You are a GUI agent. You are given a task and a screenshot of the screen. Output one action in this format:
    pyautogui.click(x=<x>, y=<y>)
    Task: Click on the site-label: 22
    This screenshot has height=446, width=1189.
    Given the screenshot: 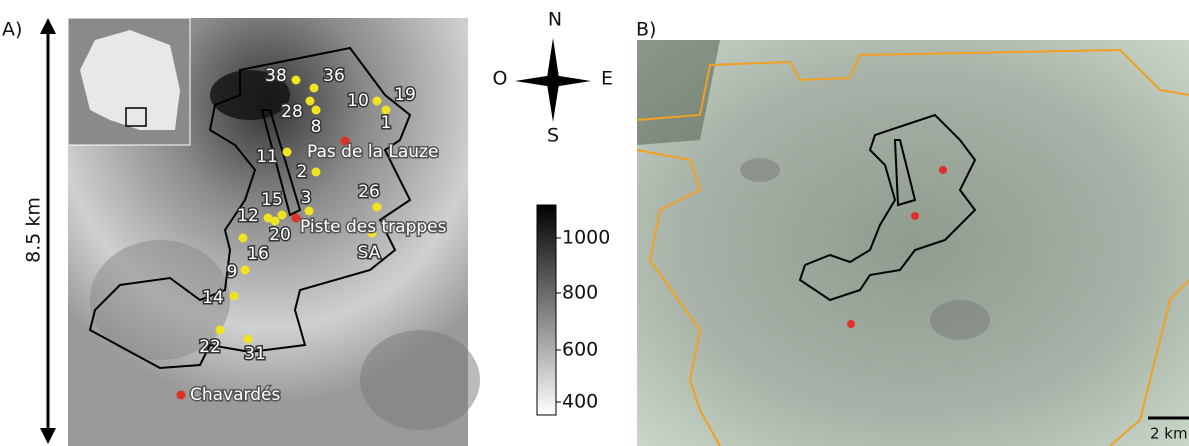 What is the action you would take?
    pyautogui.click(x=210, y=347)
    